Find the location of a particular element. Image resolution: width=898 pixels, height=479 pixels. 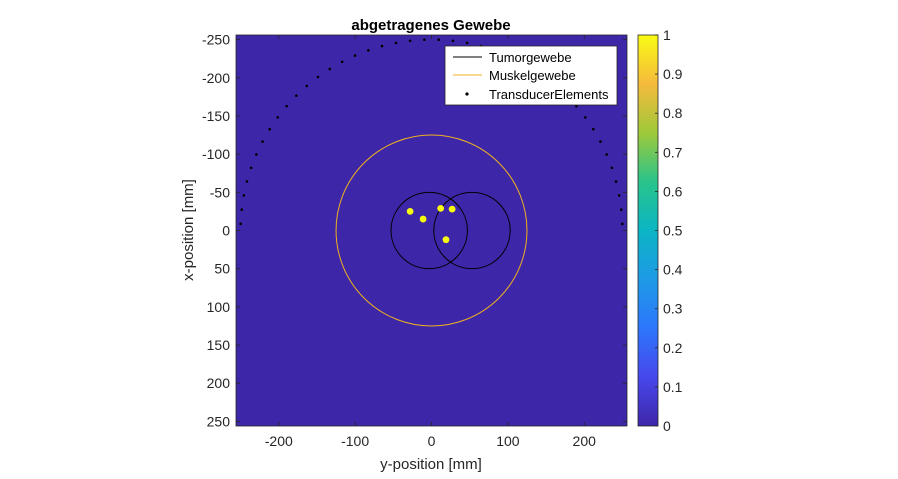

colorbar-tick-label-0-4: 0.4 is located at coordinates (673, 270).